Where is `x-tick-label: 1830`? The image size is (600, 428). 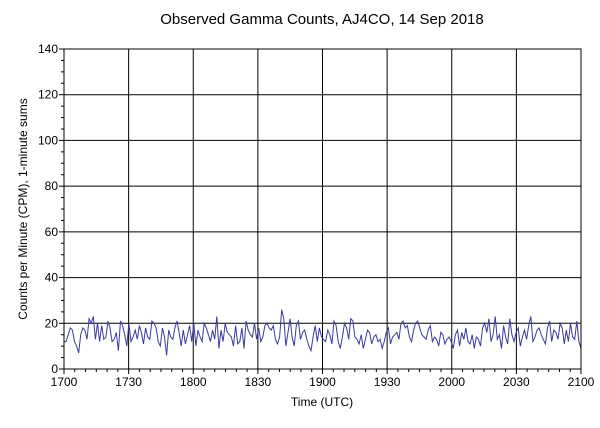
x-tick-label: 1830 is located at coordinates (258, 382).